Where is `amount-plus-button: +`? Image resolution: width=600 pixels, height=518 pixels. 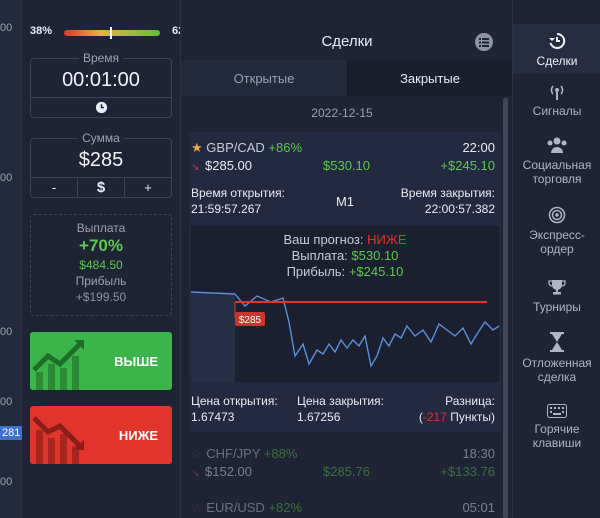
amount-plus-button: + is located at coordinates (148, 187).